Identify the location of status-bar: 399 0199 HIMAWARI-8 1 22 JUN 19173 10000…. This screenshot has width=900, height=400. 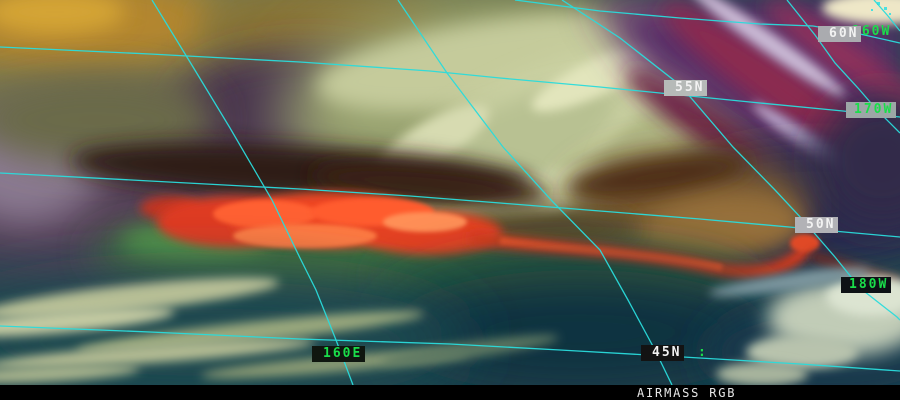
(450, 392).